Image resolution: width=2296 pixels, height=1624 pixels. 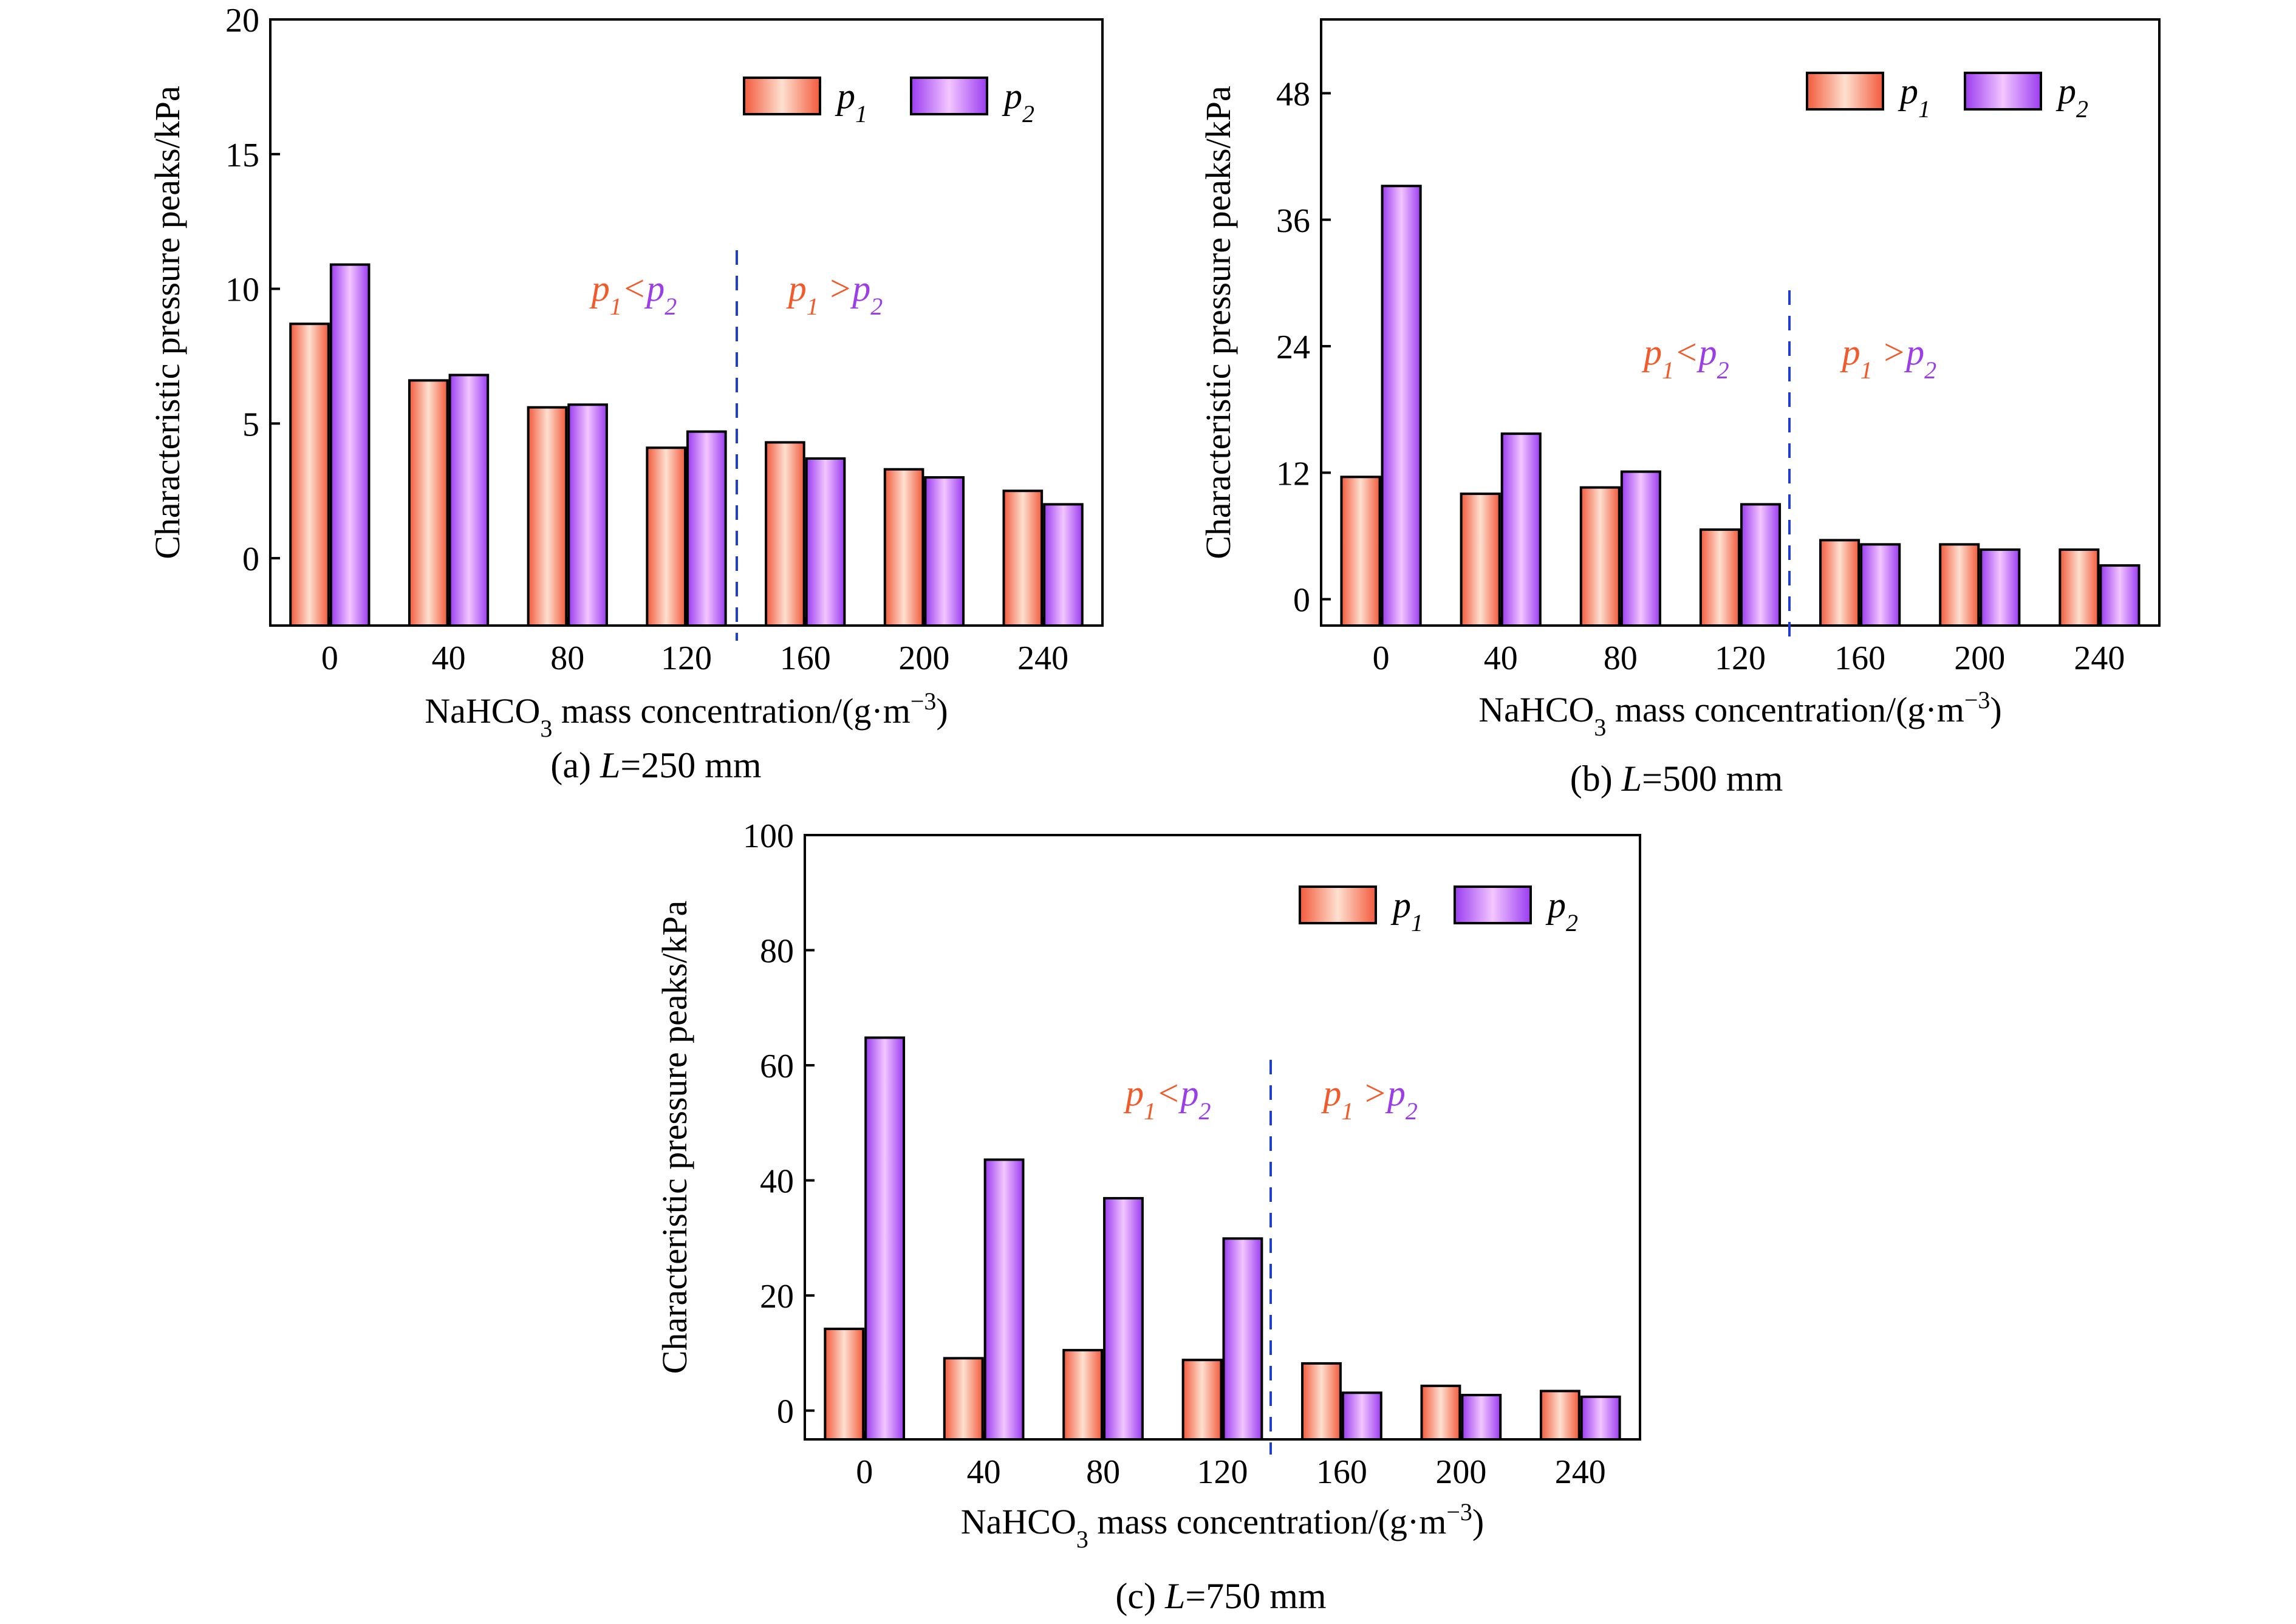 I want to click on y-tick-label: 5, so click(x=250, y=424).